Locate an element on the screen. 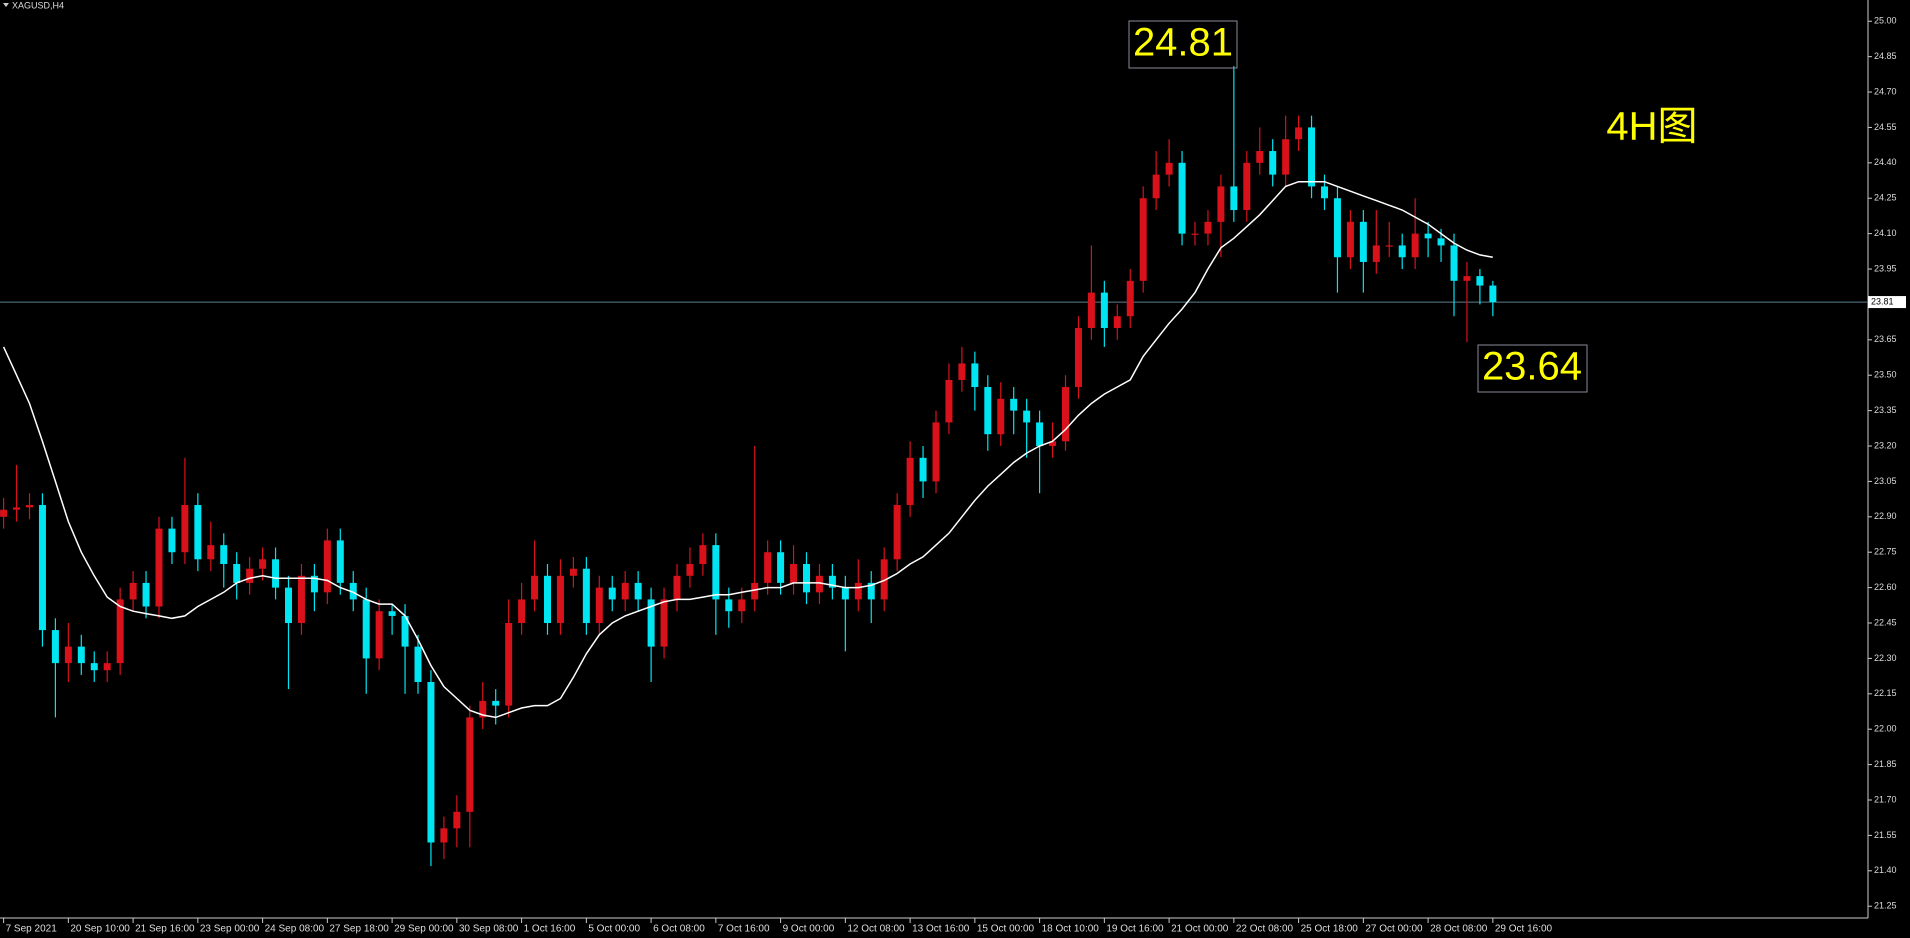 This screenshot has height=938, width=1910. x-tick-label: 27 Oct 00:00 is located at coordinates (1394, 929).